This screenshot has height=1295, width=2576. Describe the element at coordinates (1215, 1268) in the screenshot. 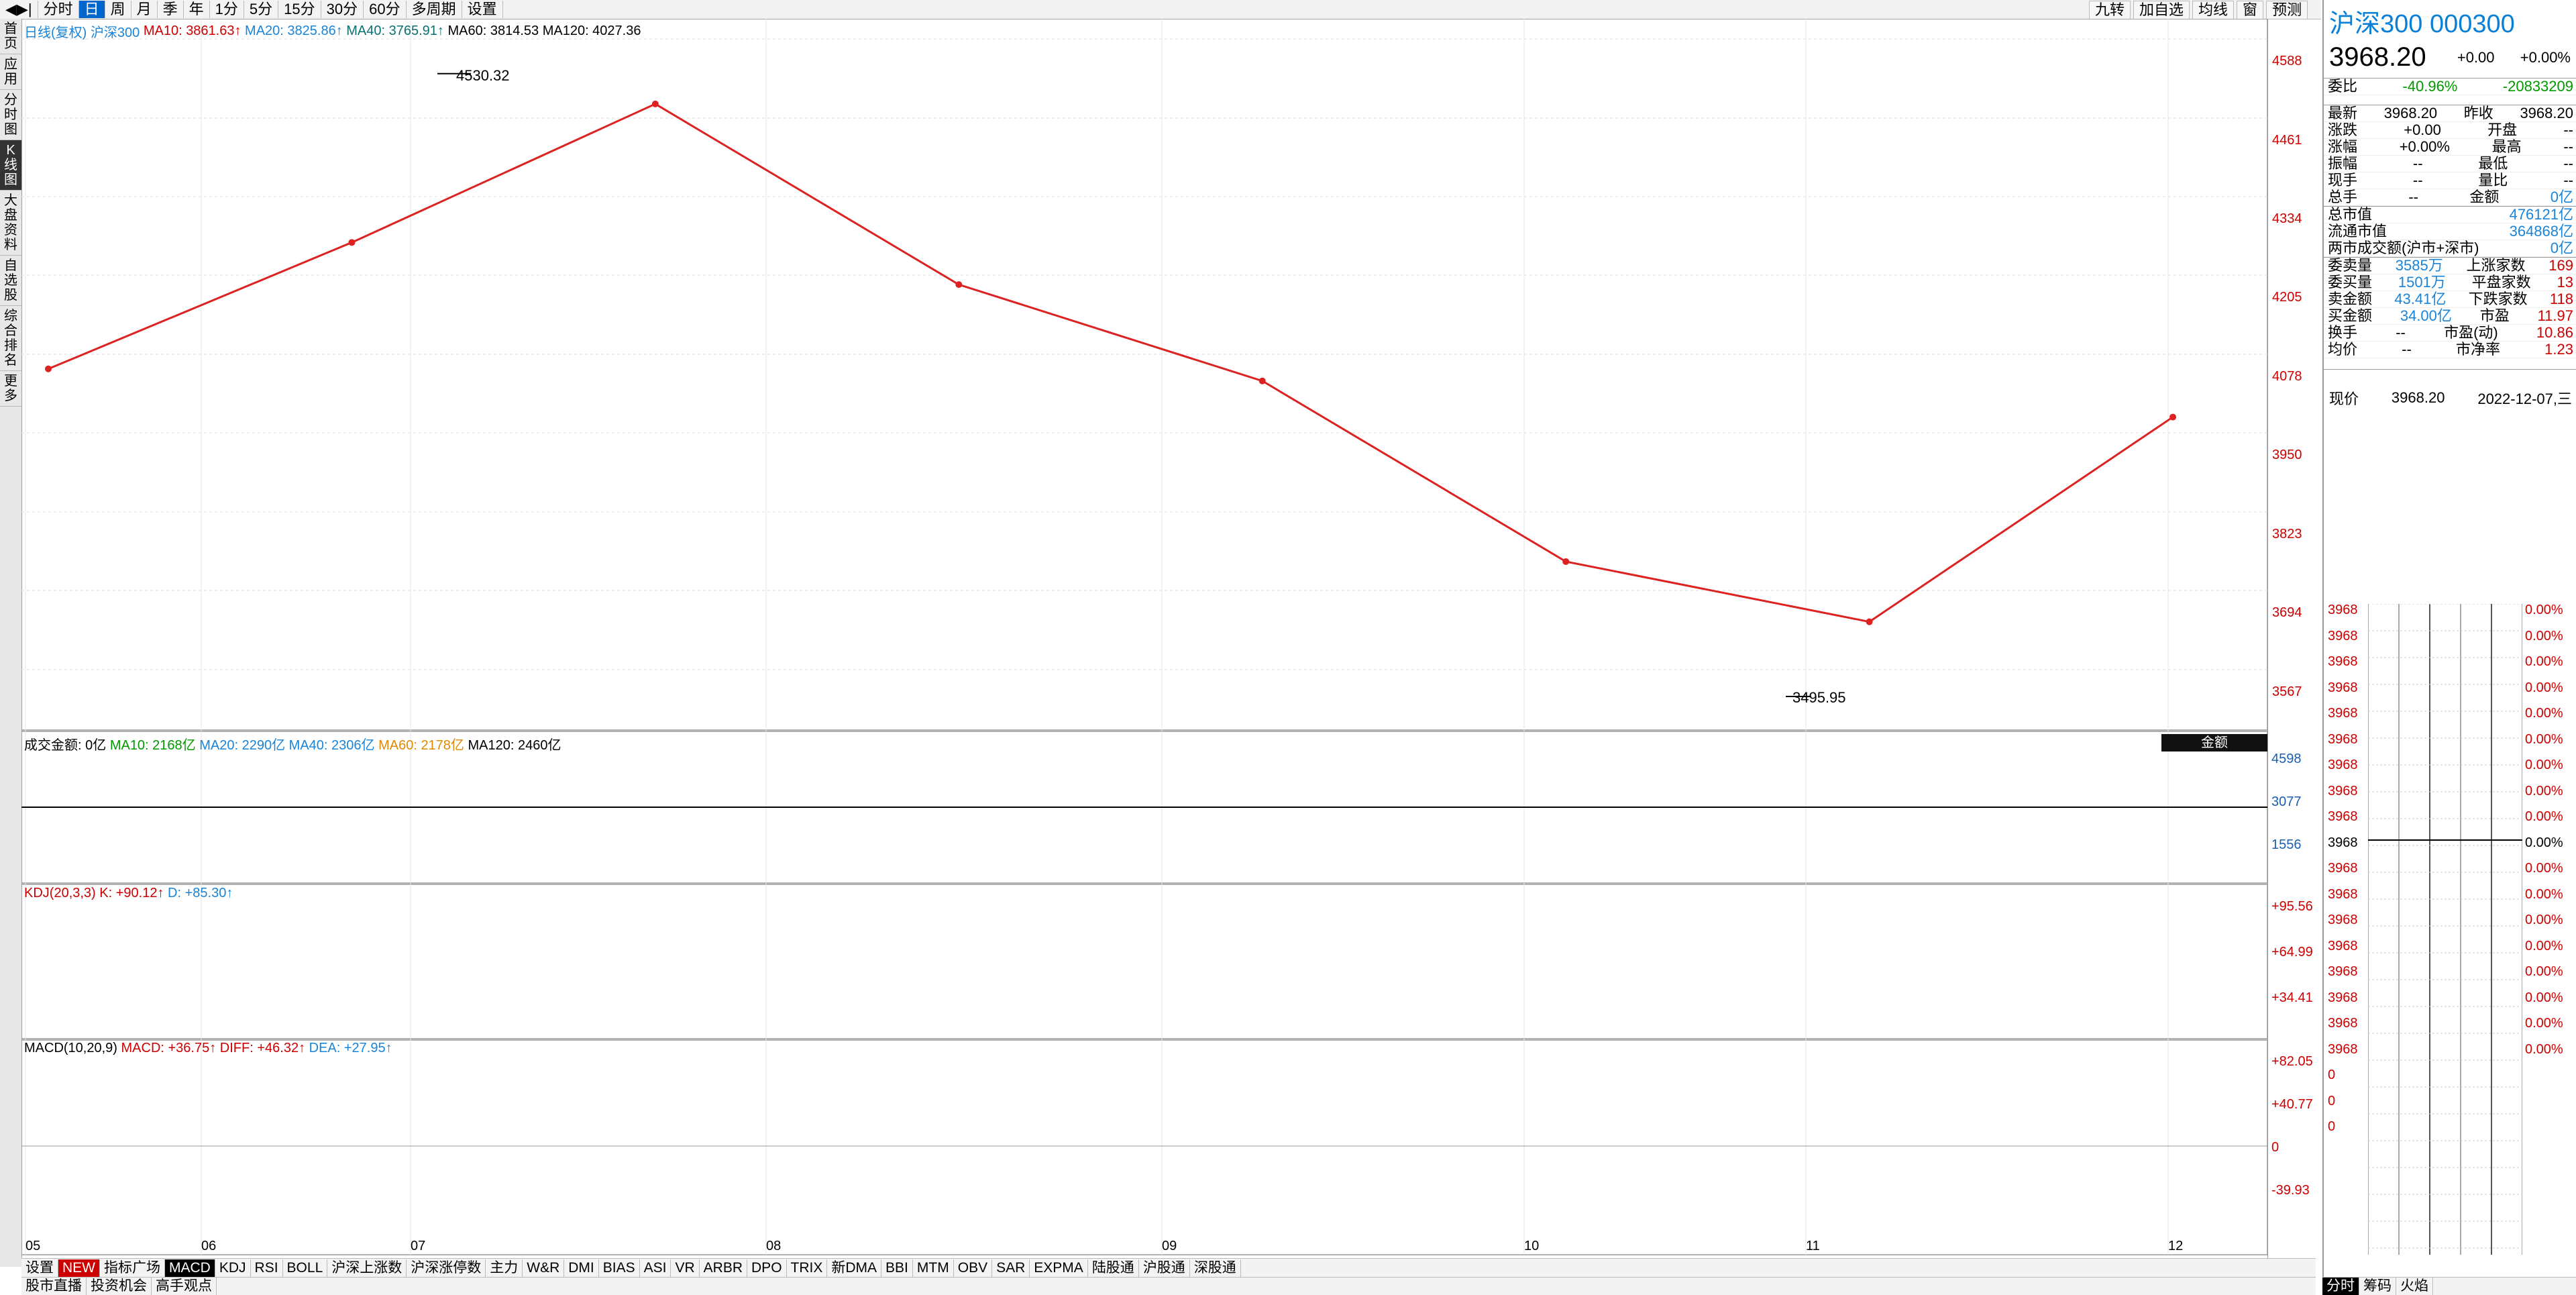

I see `indicator-tab-26: 深股通` at that location.